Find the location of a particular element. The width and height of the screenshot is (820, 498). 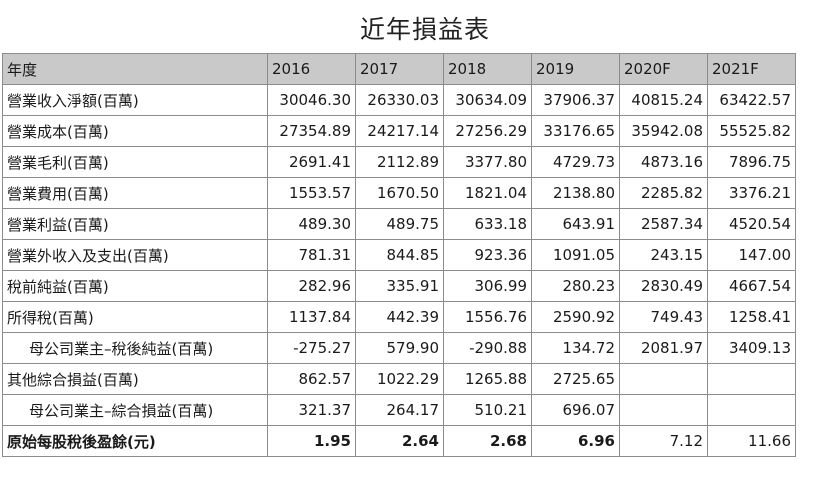

table-cell: 442.39 is located at coordinates (399, 317).